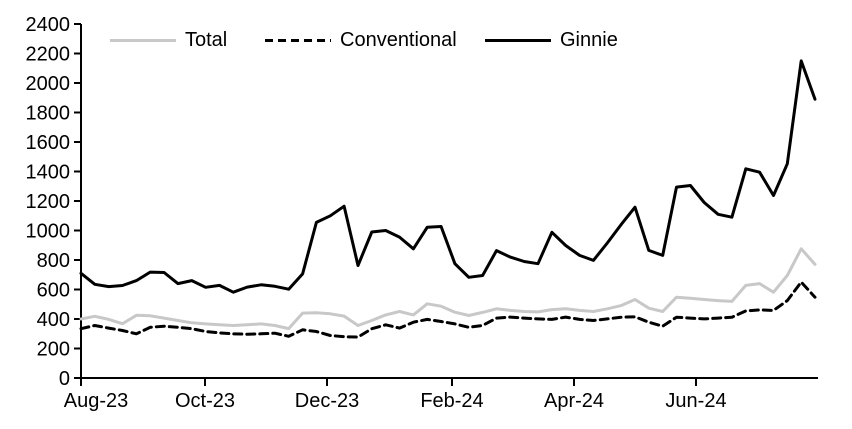 The width and height of the screenshot is (852, 429). I want to click on legend-line-sample-total, so click(143, 40).